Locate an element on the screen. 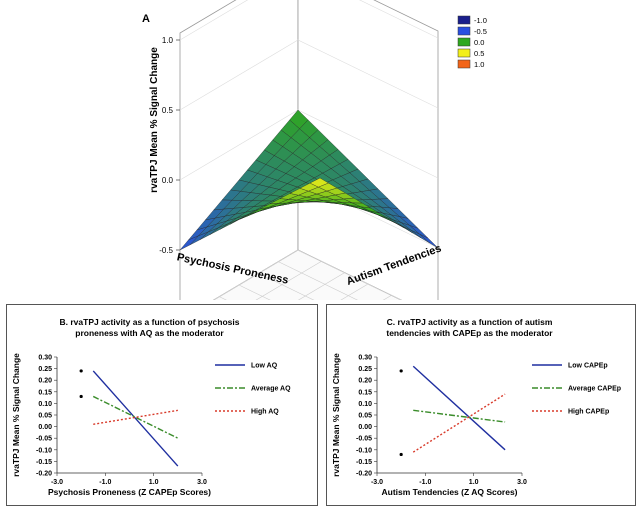 This screenshot has height=510, width=639. chart-title: proneness with AQ as the moderator is located at coordinates (149, 333).